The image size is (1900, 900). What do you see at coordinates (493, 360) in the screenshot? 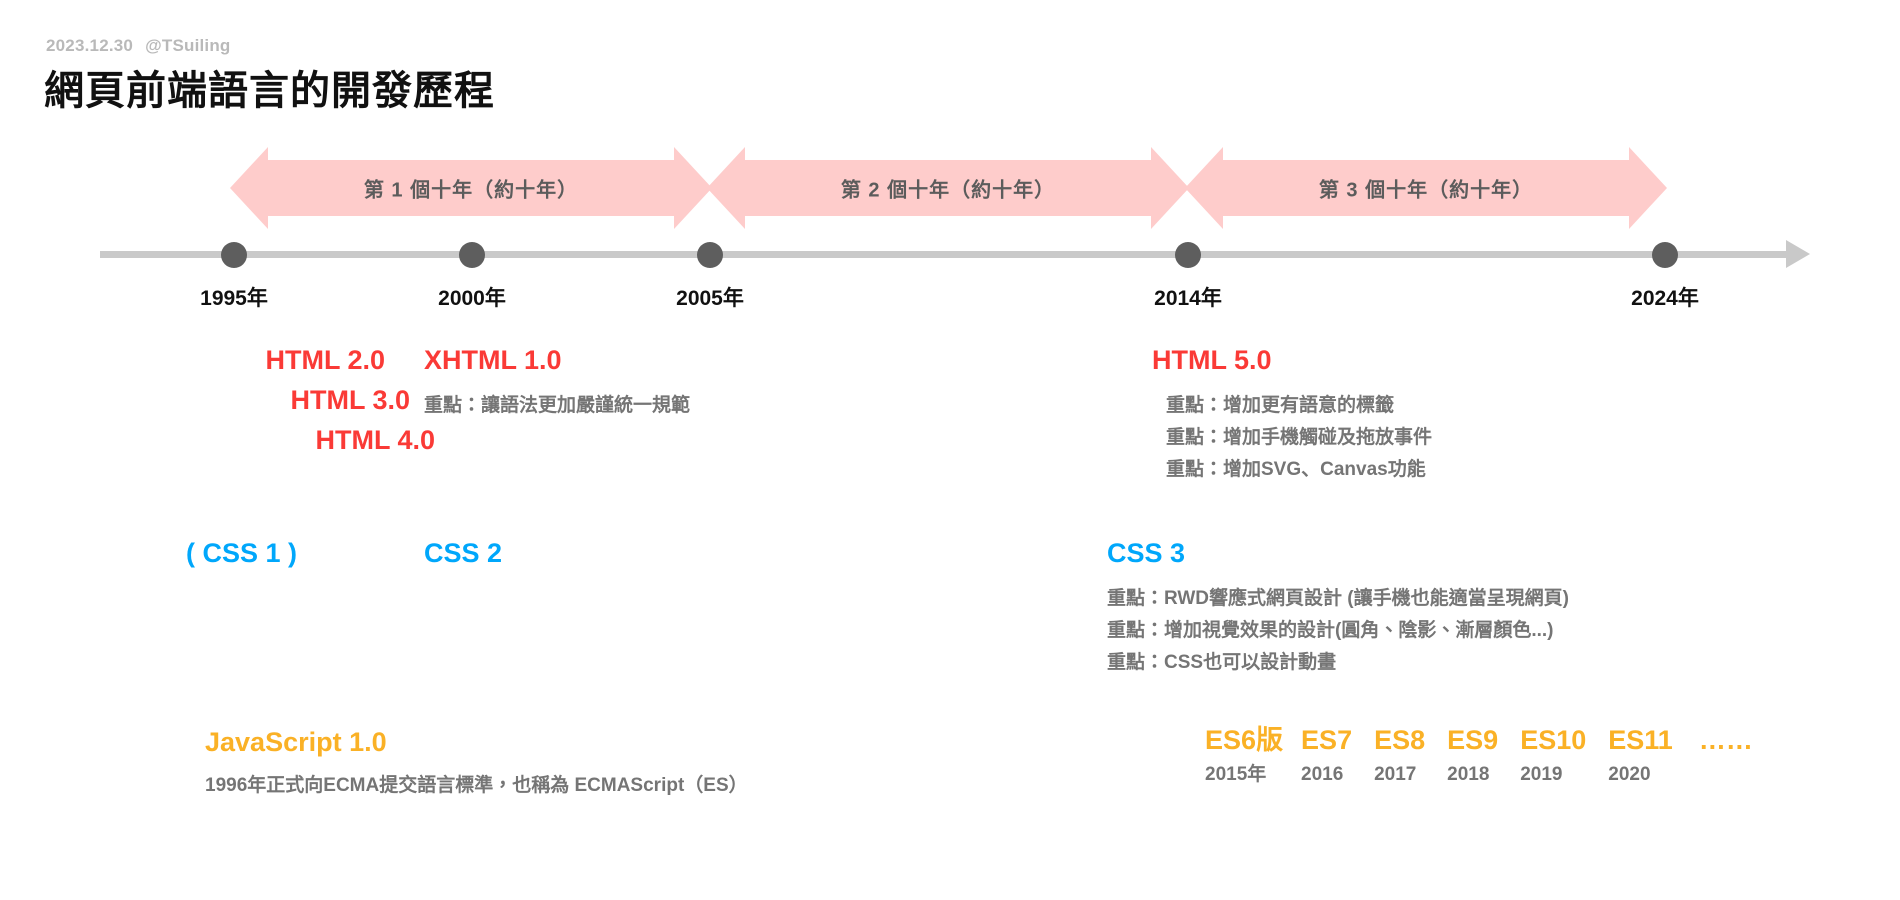
I see `xhtml-heading: XHTML 1.0` at bounding box center [493, 360].